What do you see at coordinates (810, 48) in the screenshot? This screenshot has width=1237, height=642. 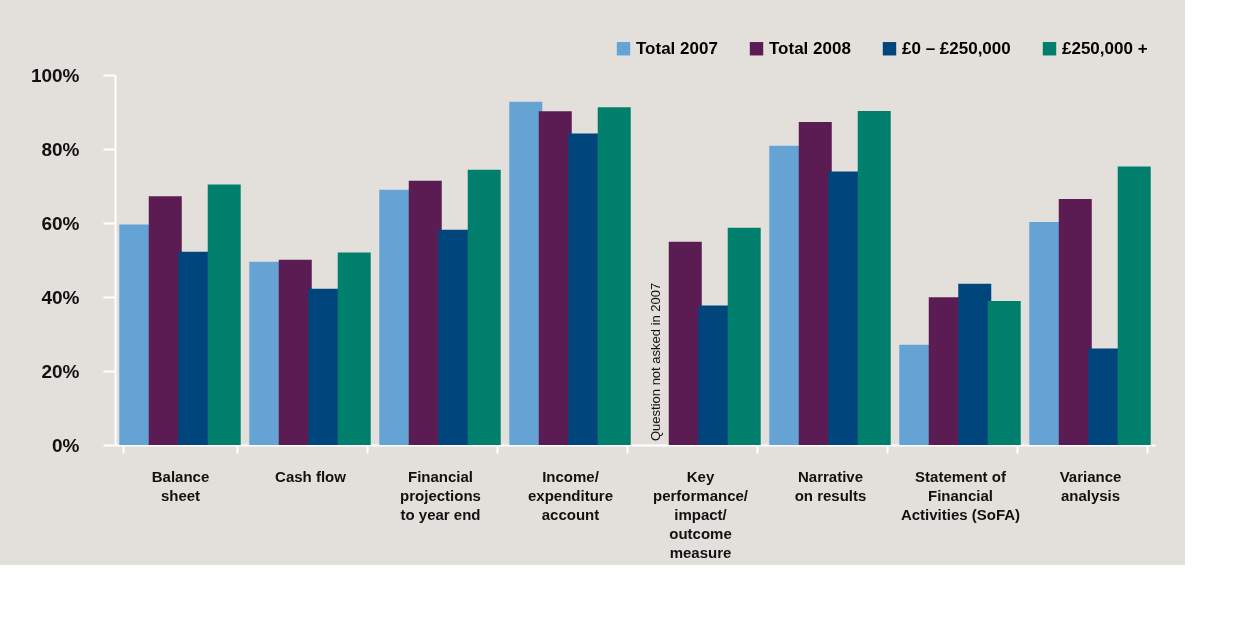 I see `legend-label: Total 2008` at bounding box center [810, 48].